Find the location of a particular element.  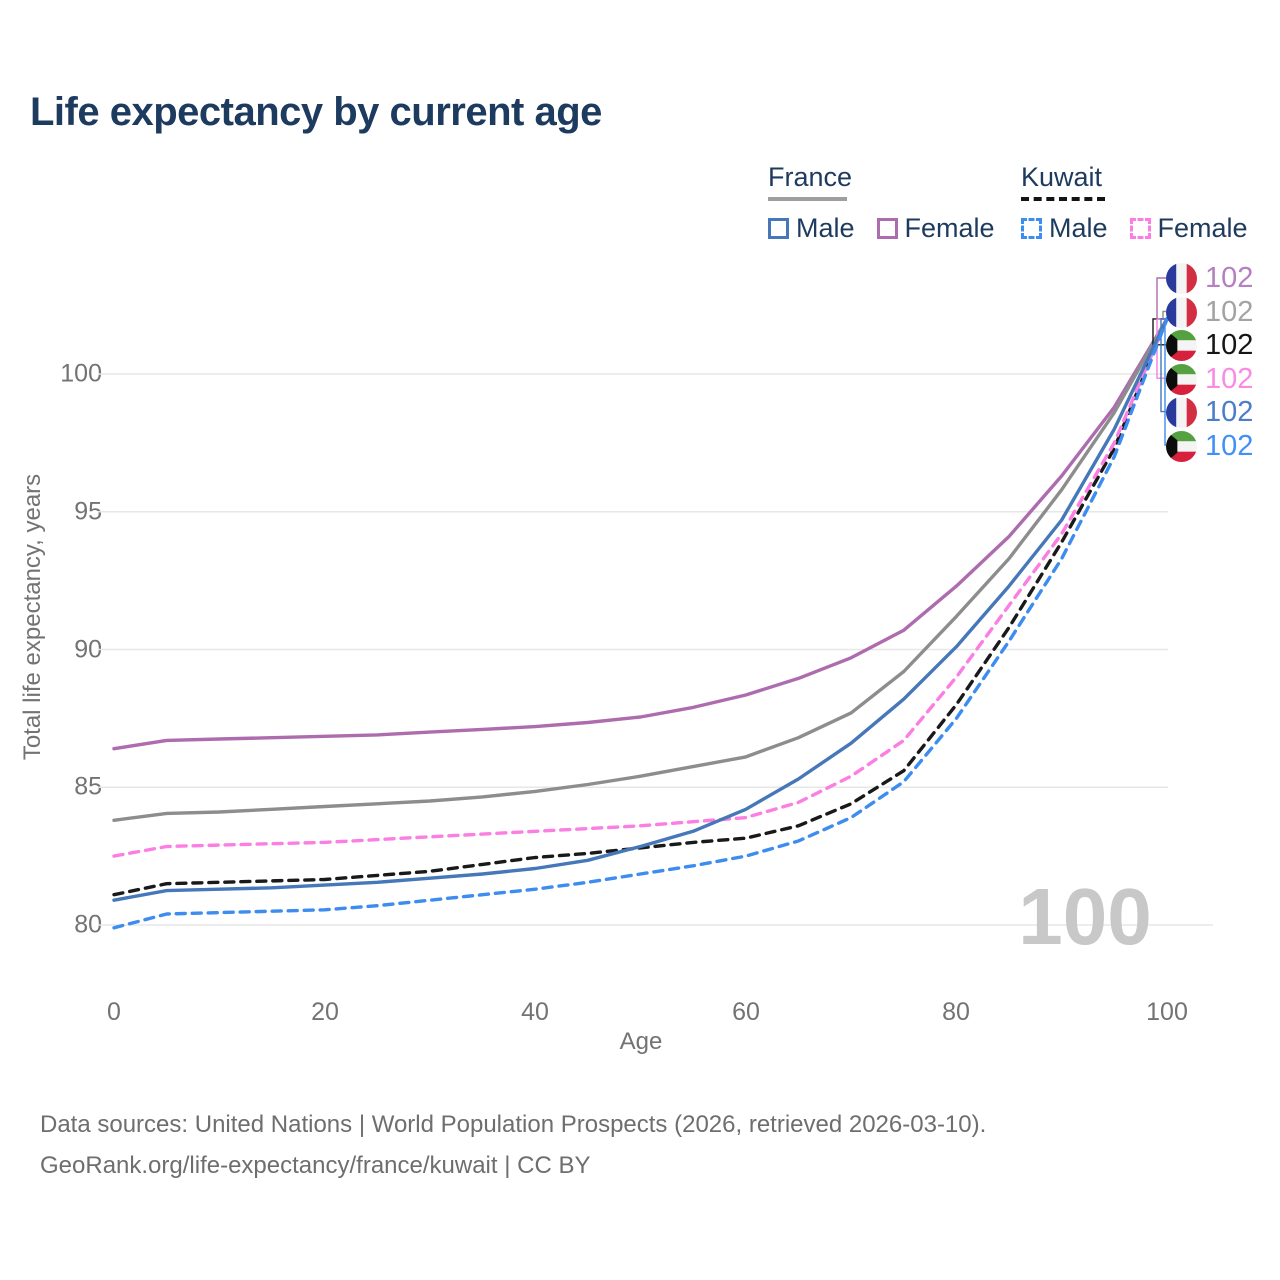

end-label-row-france-both: 102 is located at coordinates (1209, 312).